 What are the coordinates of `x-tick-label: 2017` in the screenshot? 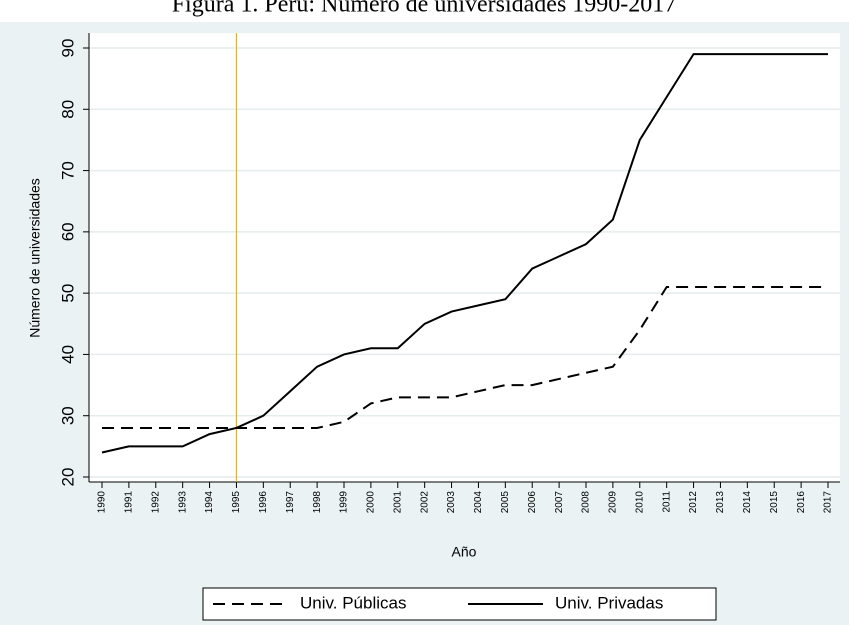 It's located at (828, 502).